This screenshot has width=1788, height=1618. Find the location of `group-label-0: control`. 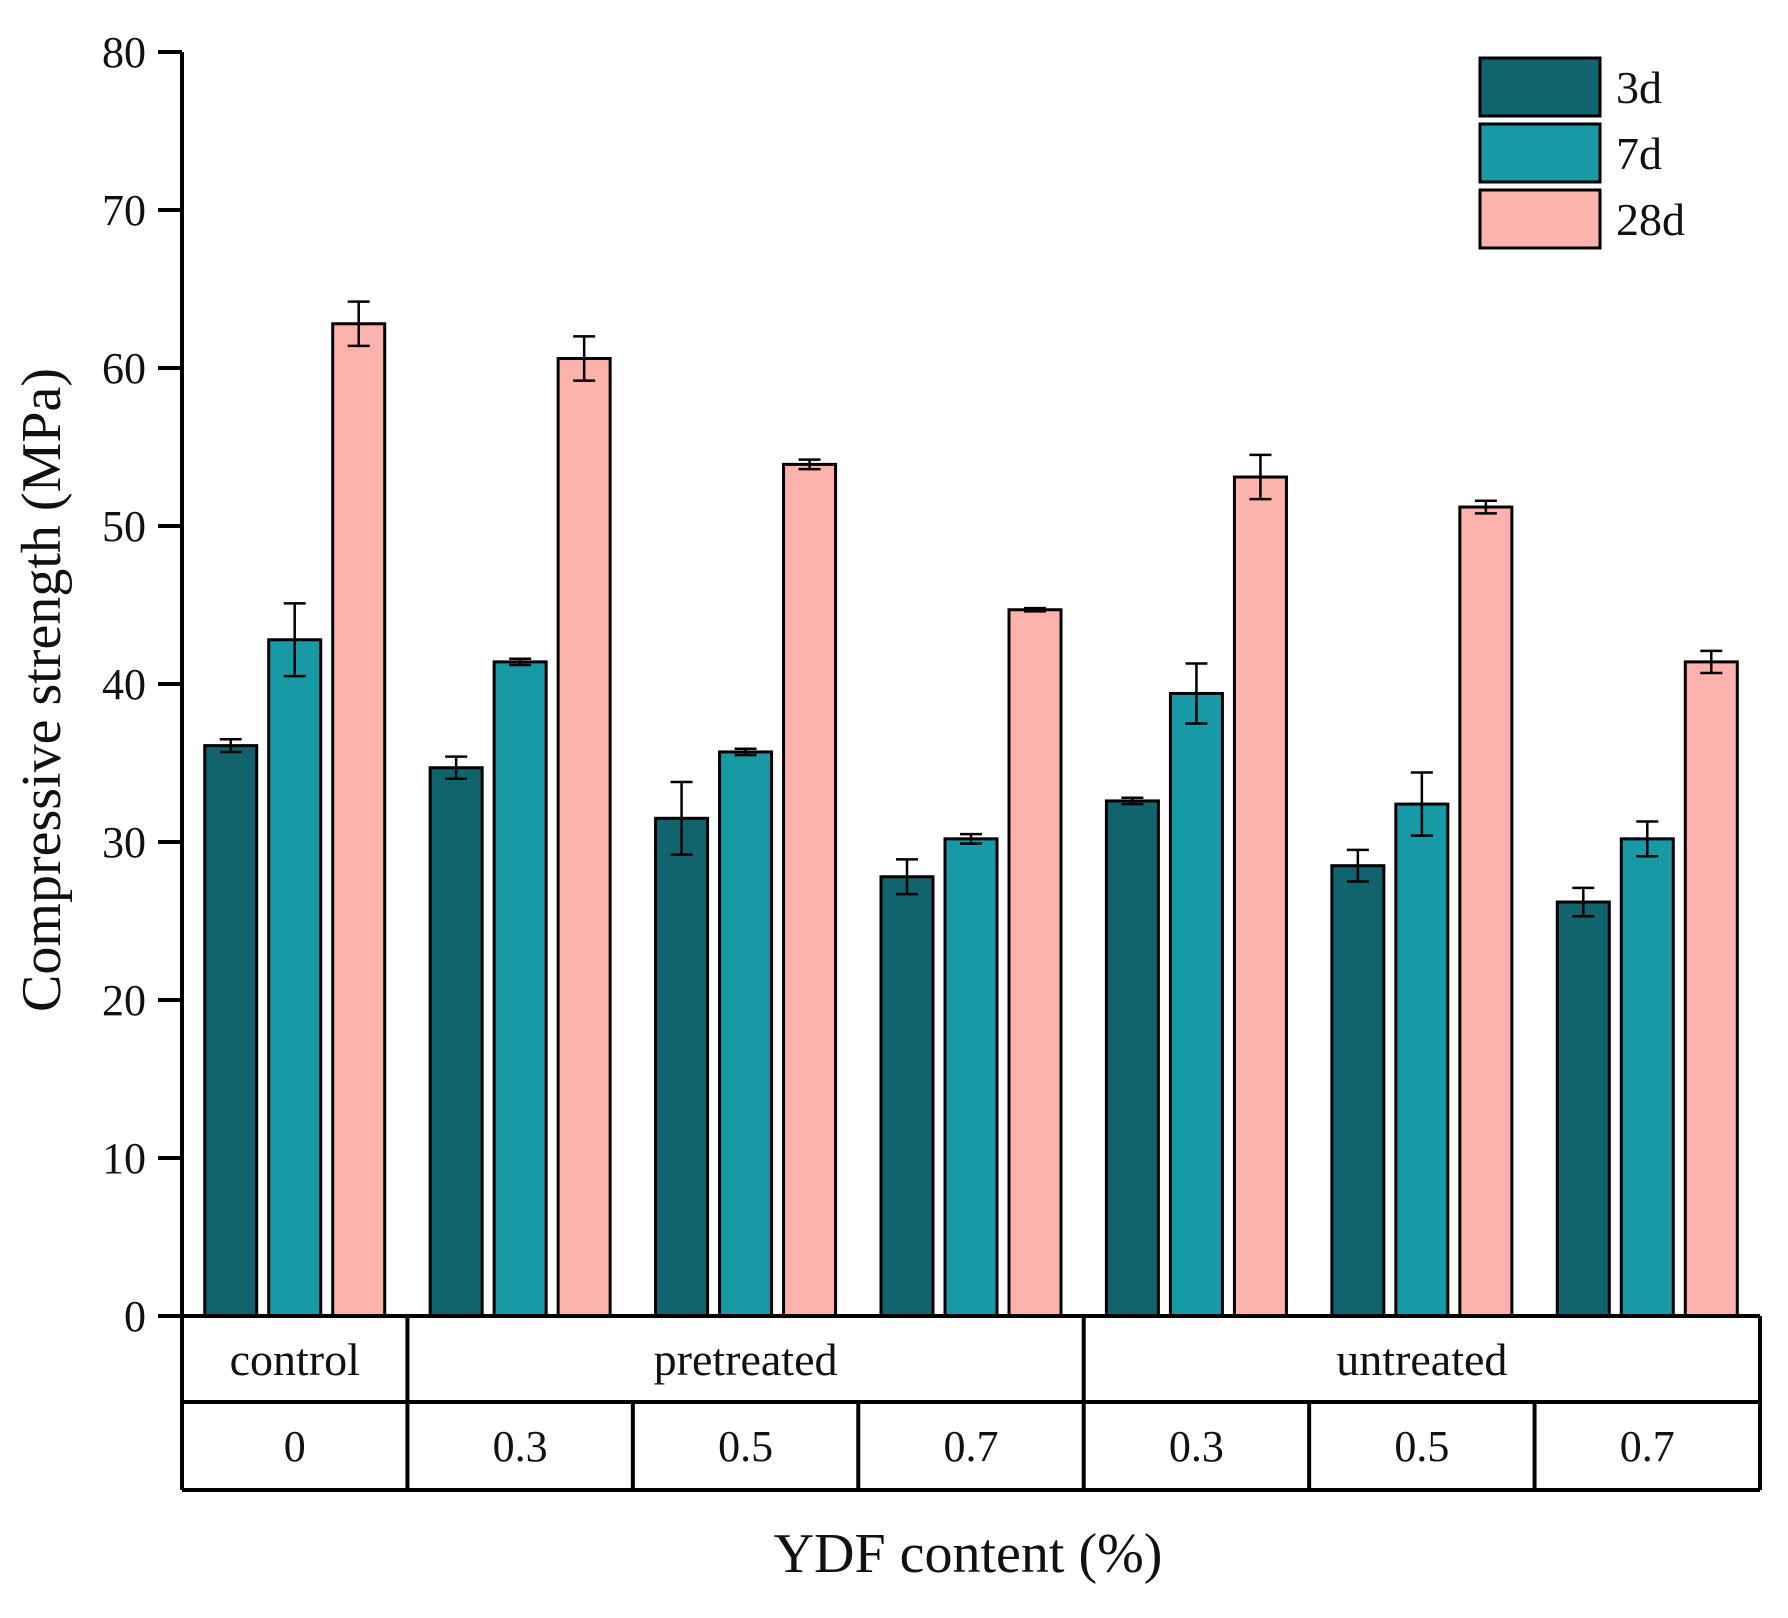

group-label-0: control is located at coordinates (295, 1359).